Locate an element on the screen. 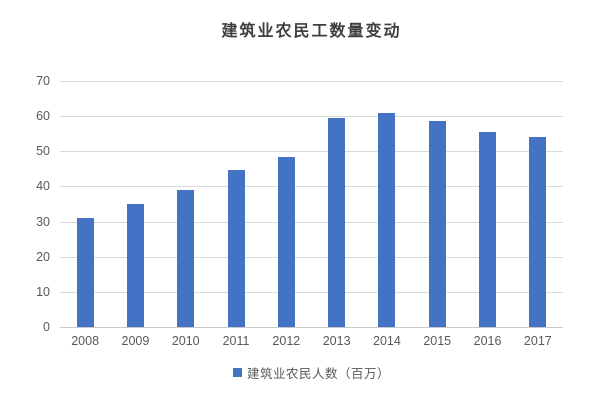  bar-2013 is located at coordinates (337, 222).